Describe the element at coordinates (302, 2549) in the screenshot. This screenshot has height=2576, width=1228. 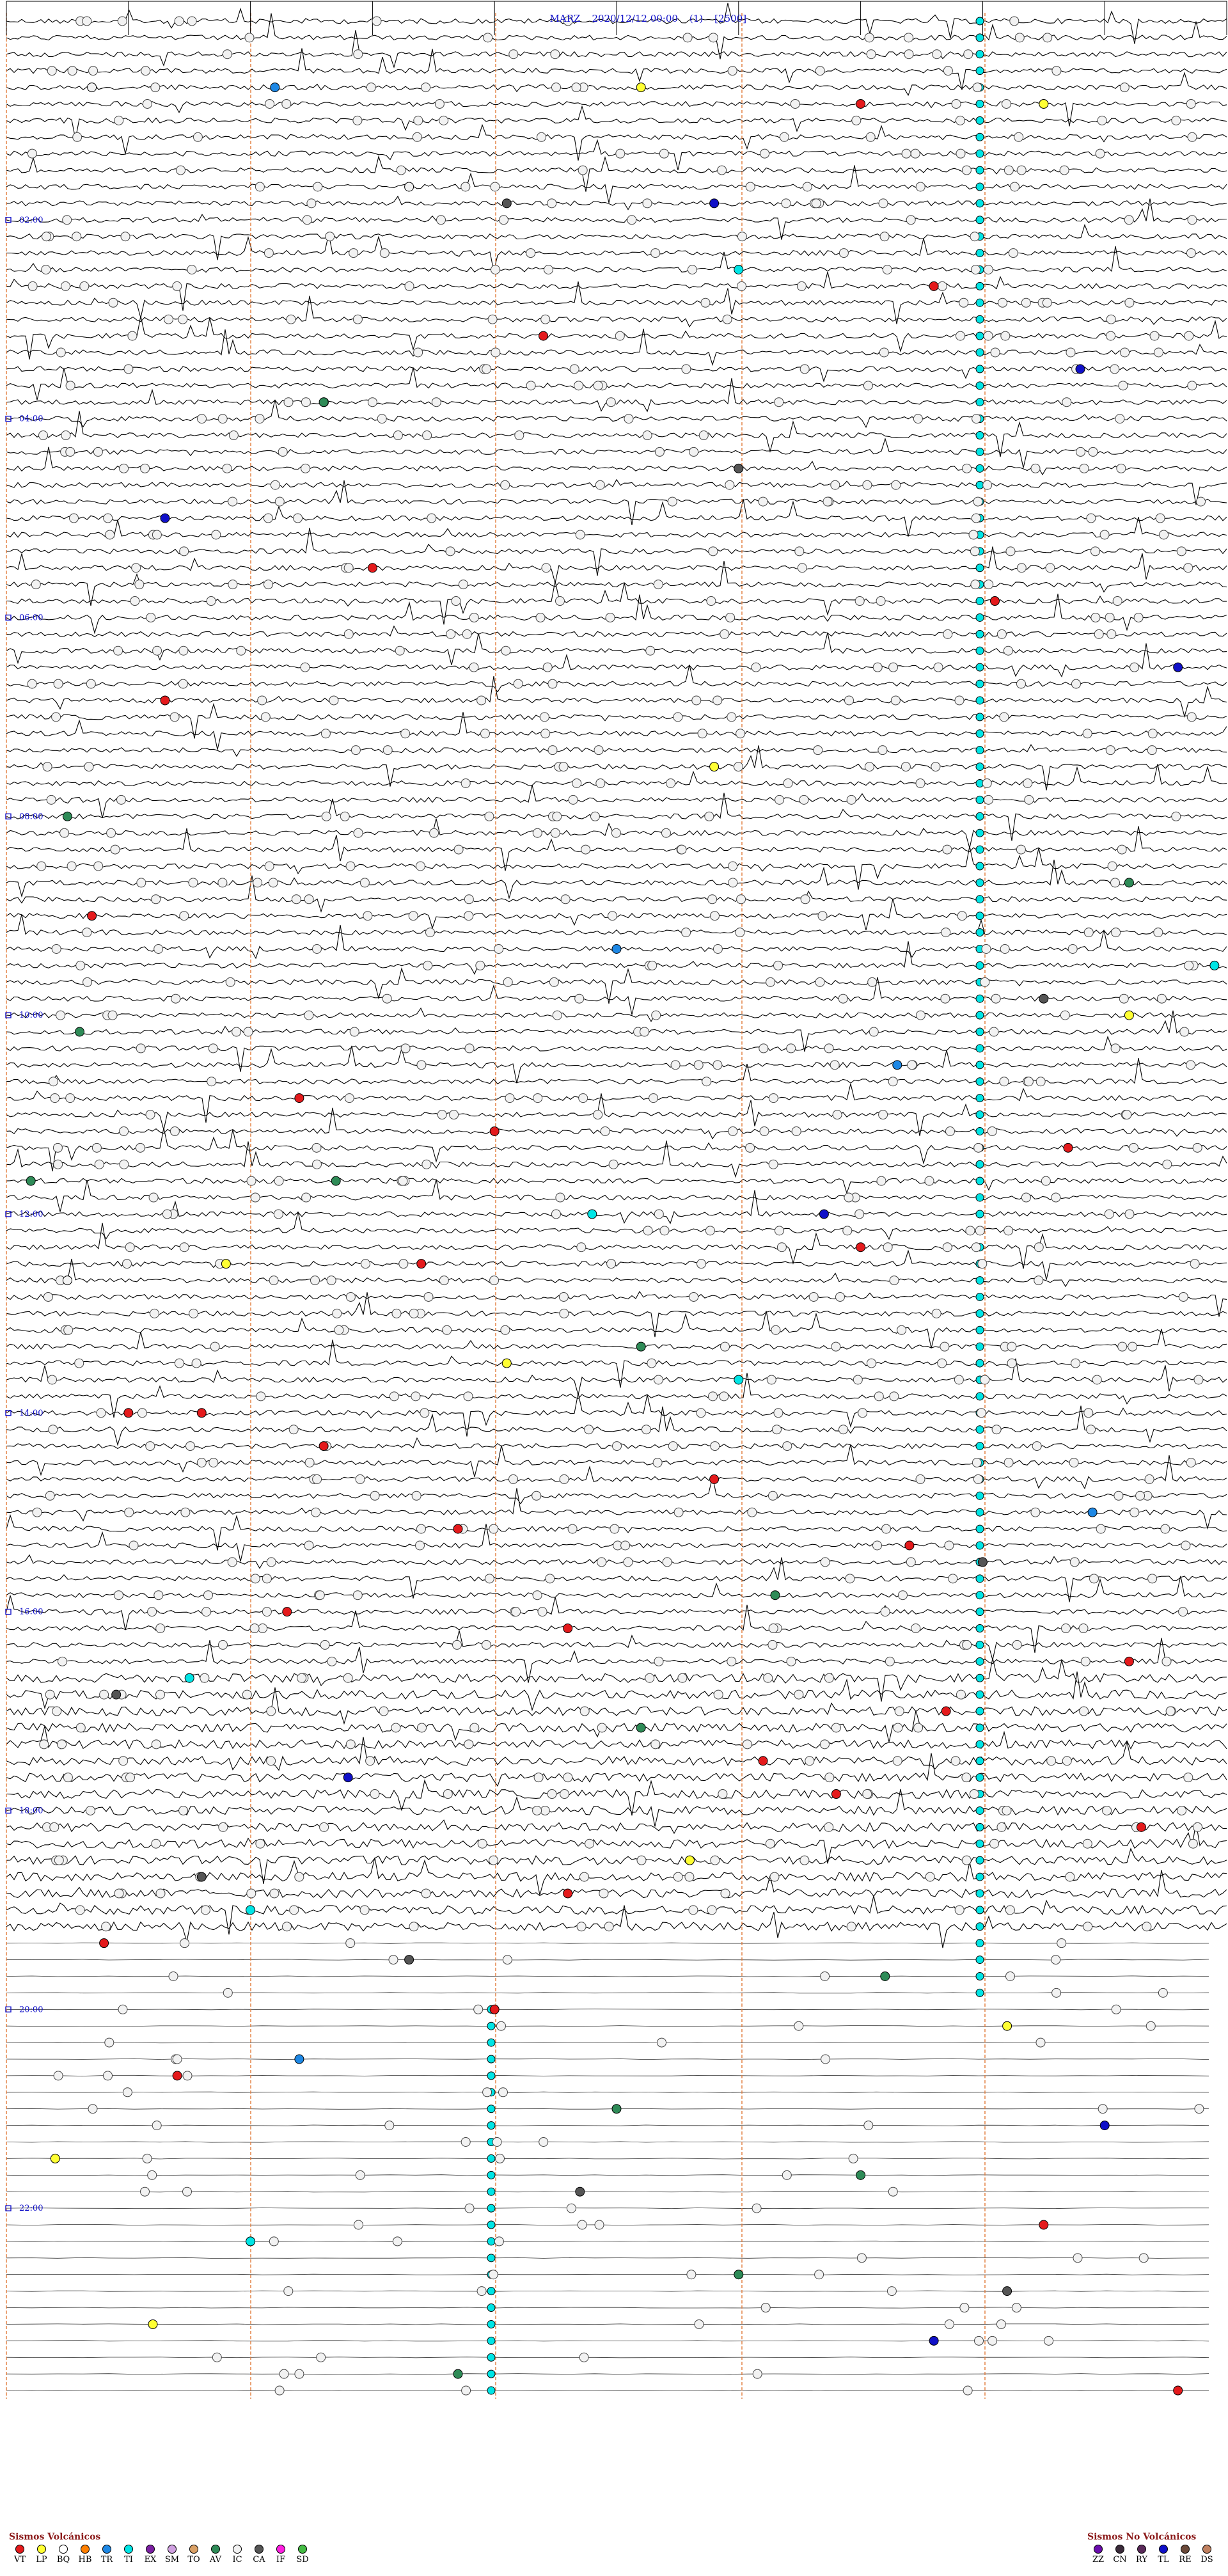
I see `legend-swatch-SD` at that location.